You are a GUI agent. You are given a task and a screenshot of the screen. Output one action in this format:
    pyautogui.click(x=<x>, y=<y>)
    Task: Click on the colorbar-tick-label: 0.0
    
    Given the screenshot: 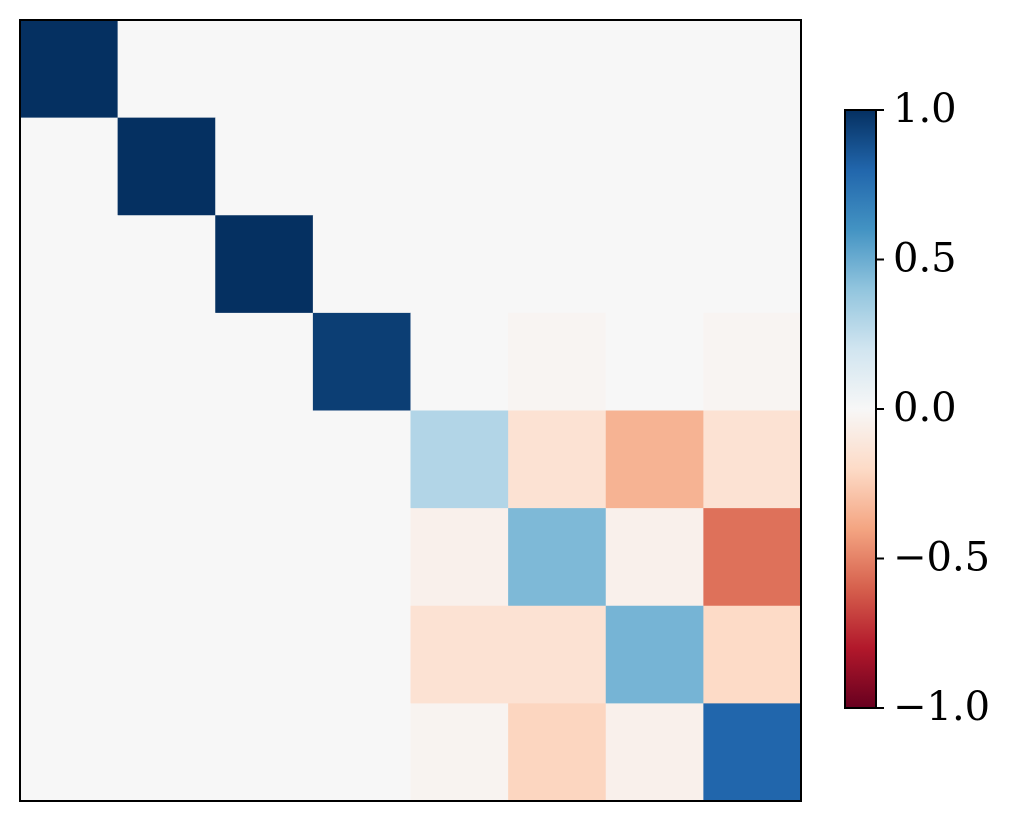 What is the action you would take?
    pyautogui.click(x=925, y=408)
    